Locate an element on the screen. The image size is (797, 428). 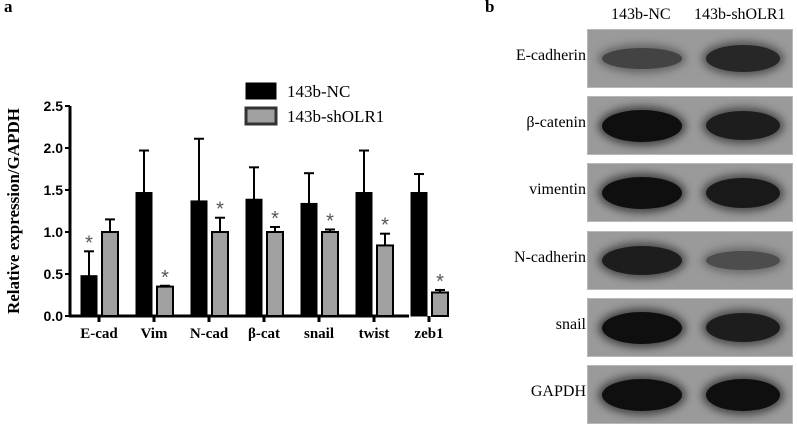
x-tick-label: snail is located at coordinates (319, 334).